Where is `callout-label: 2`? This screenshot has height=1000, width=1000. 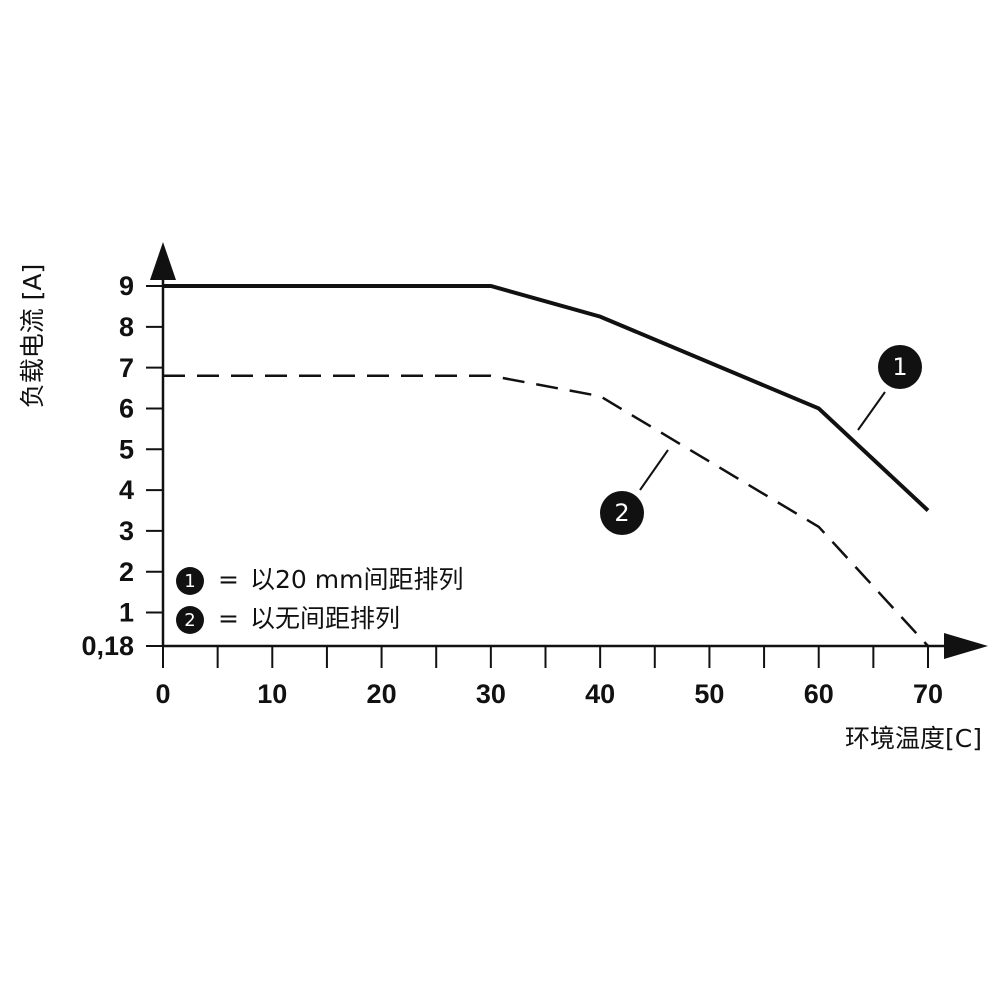
callout-label: 2 is located at coordinates (621, 513).